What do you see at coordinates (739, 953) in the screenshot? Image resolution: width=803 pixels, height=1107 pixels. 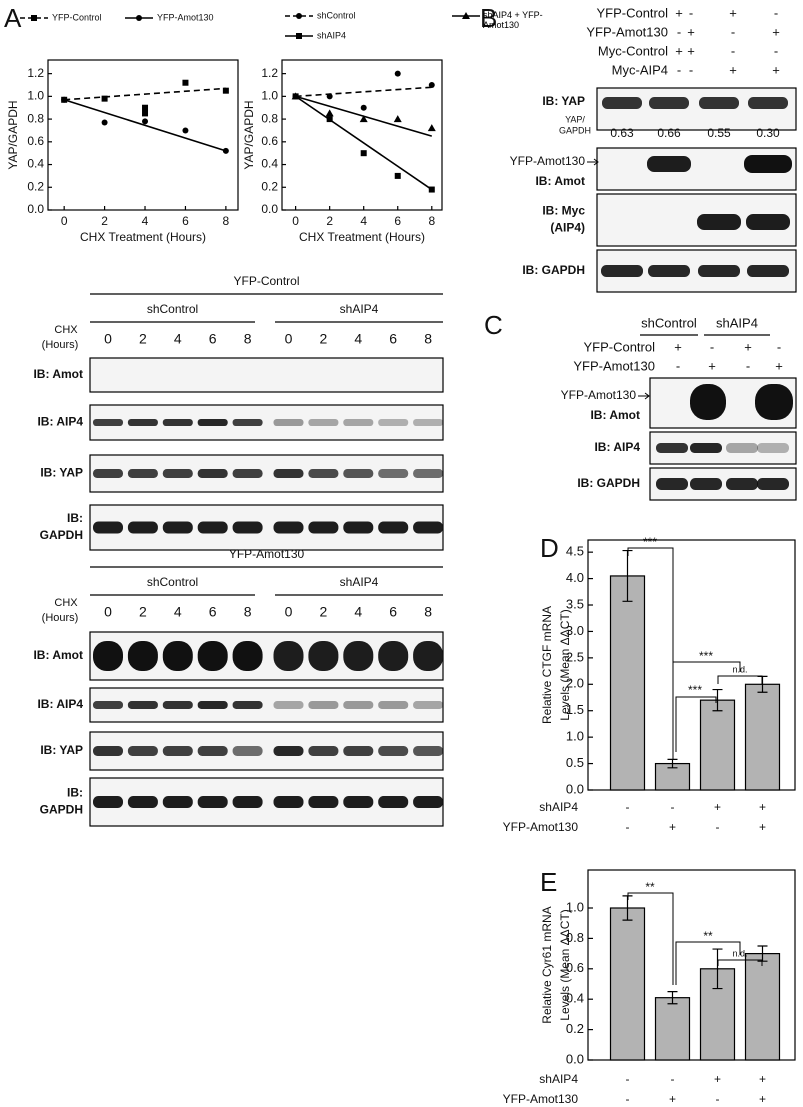 I see `significance-label: n.d.` at bounding box center [739, 953].